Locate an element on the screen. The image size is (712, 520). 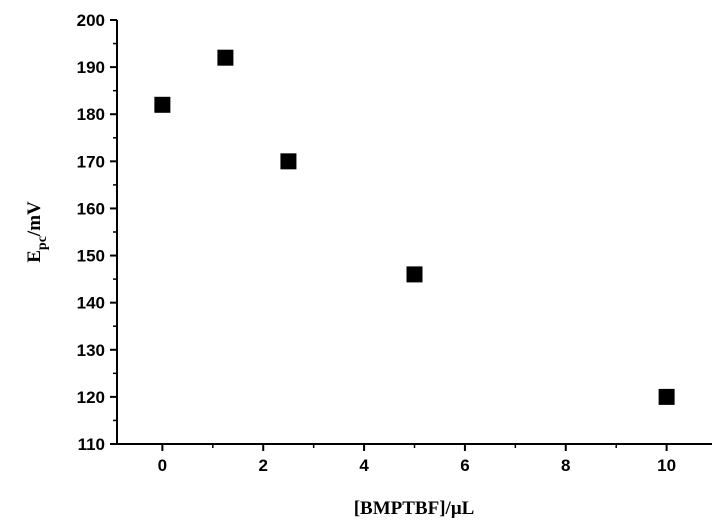
y-axis-title: Epc/mV is located at coordinates (37, 232).